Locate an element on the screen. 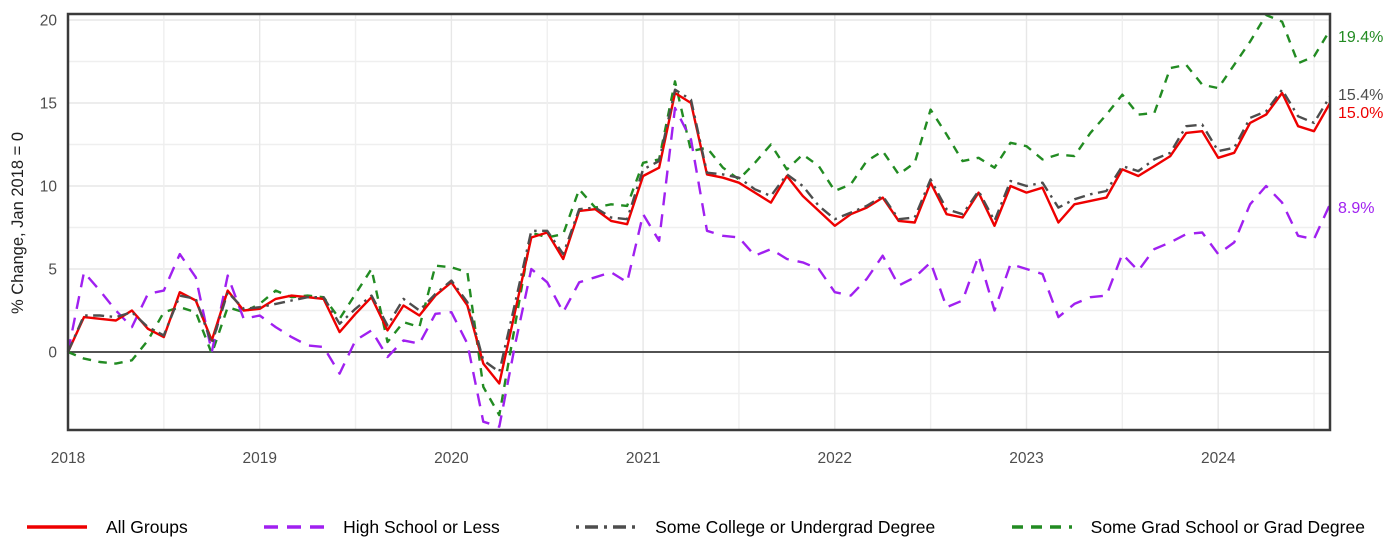  legend-item-all-groups: All Groups is located at coordinates (106, 527).